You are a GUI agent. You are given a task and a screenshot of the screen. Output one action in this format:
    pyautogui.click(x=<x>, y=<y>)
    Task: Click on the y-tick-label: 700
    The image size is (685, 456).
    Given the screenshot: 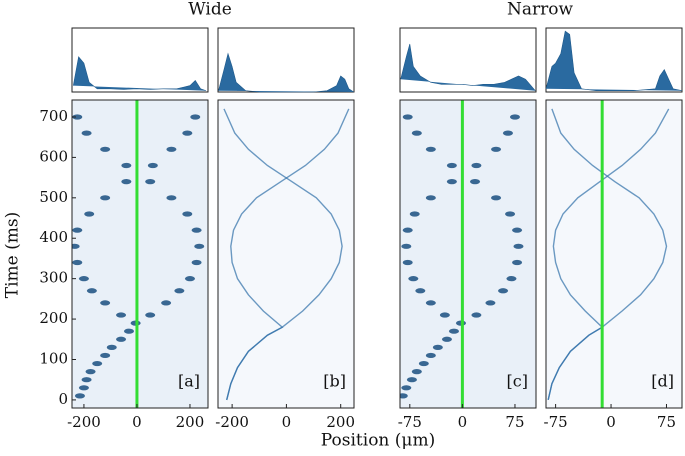 What is the action you would take?
    pyautogui.click(x=53, y=116)
    